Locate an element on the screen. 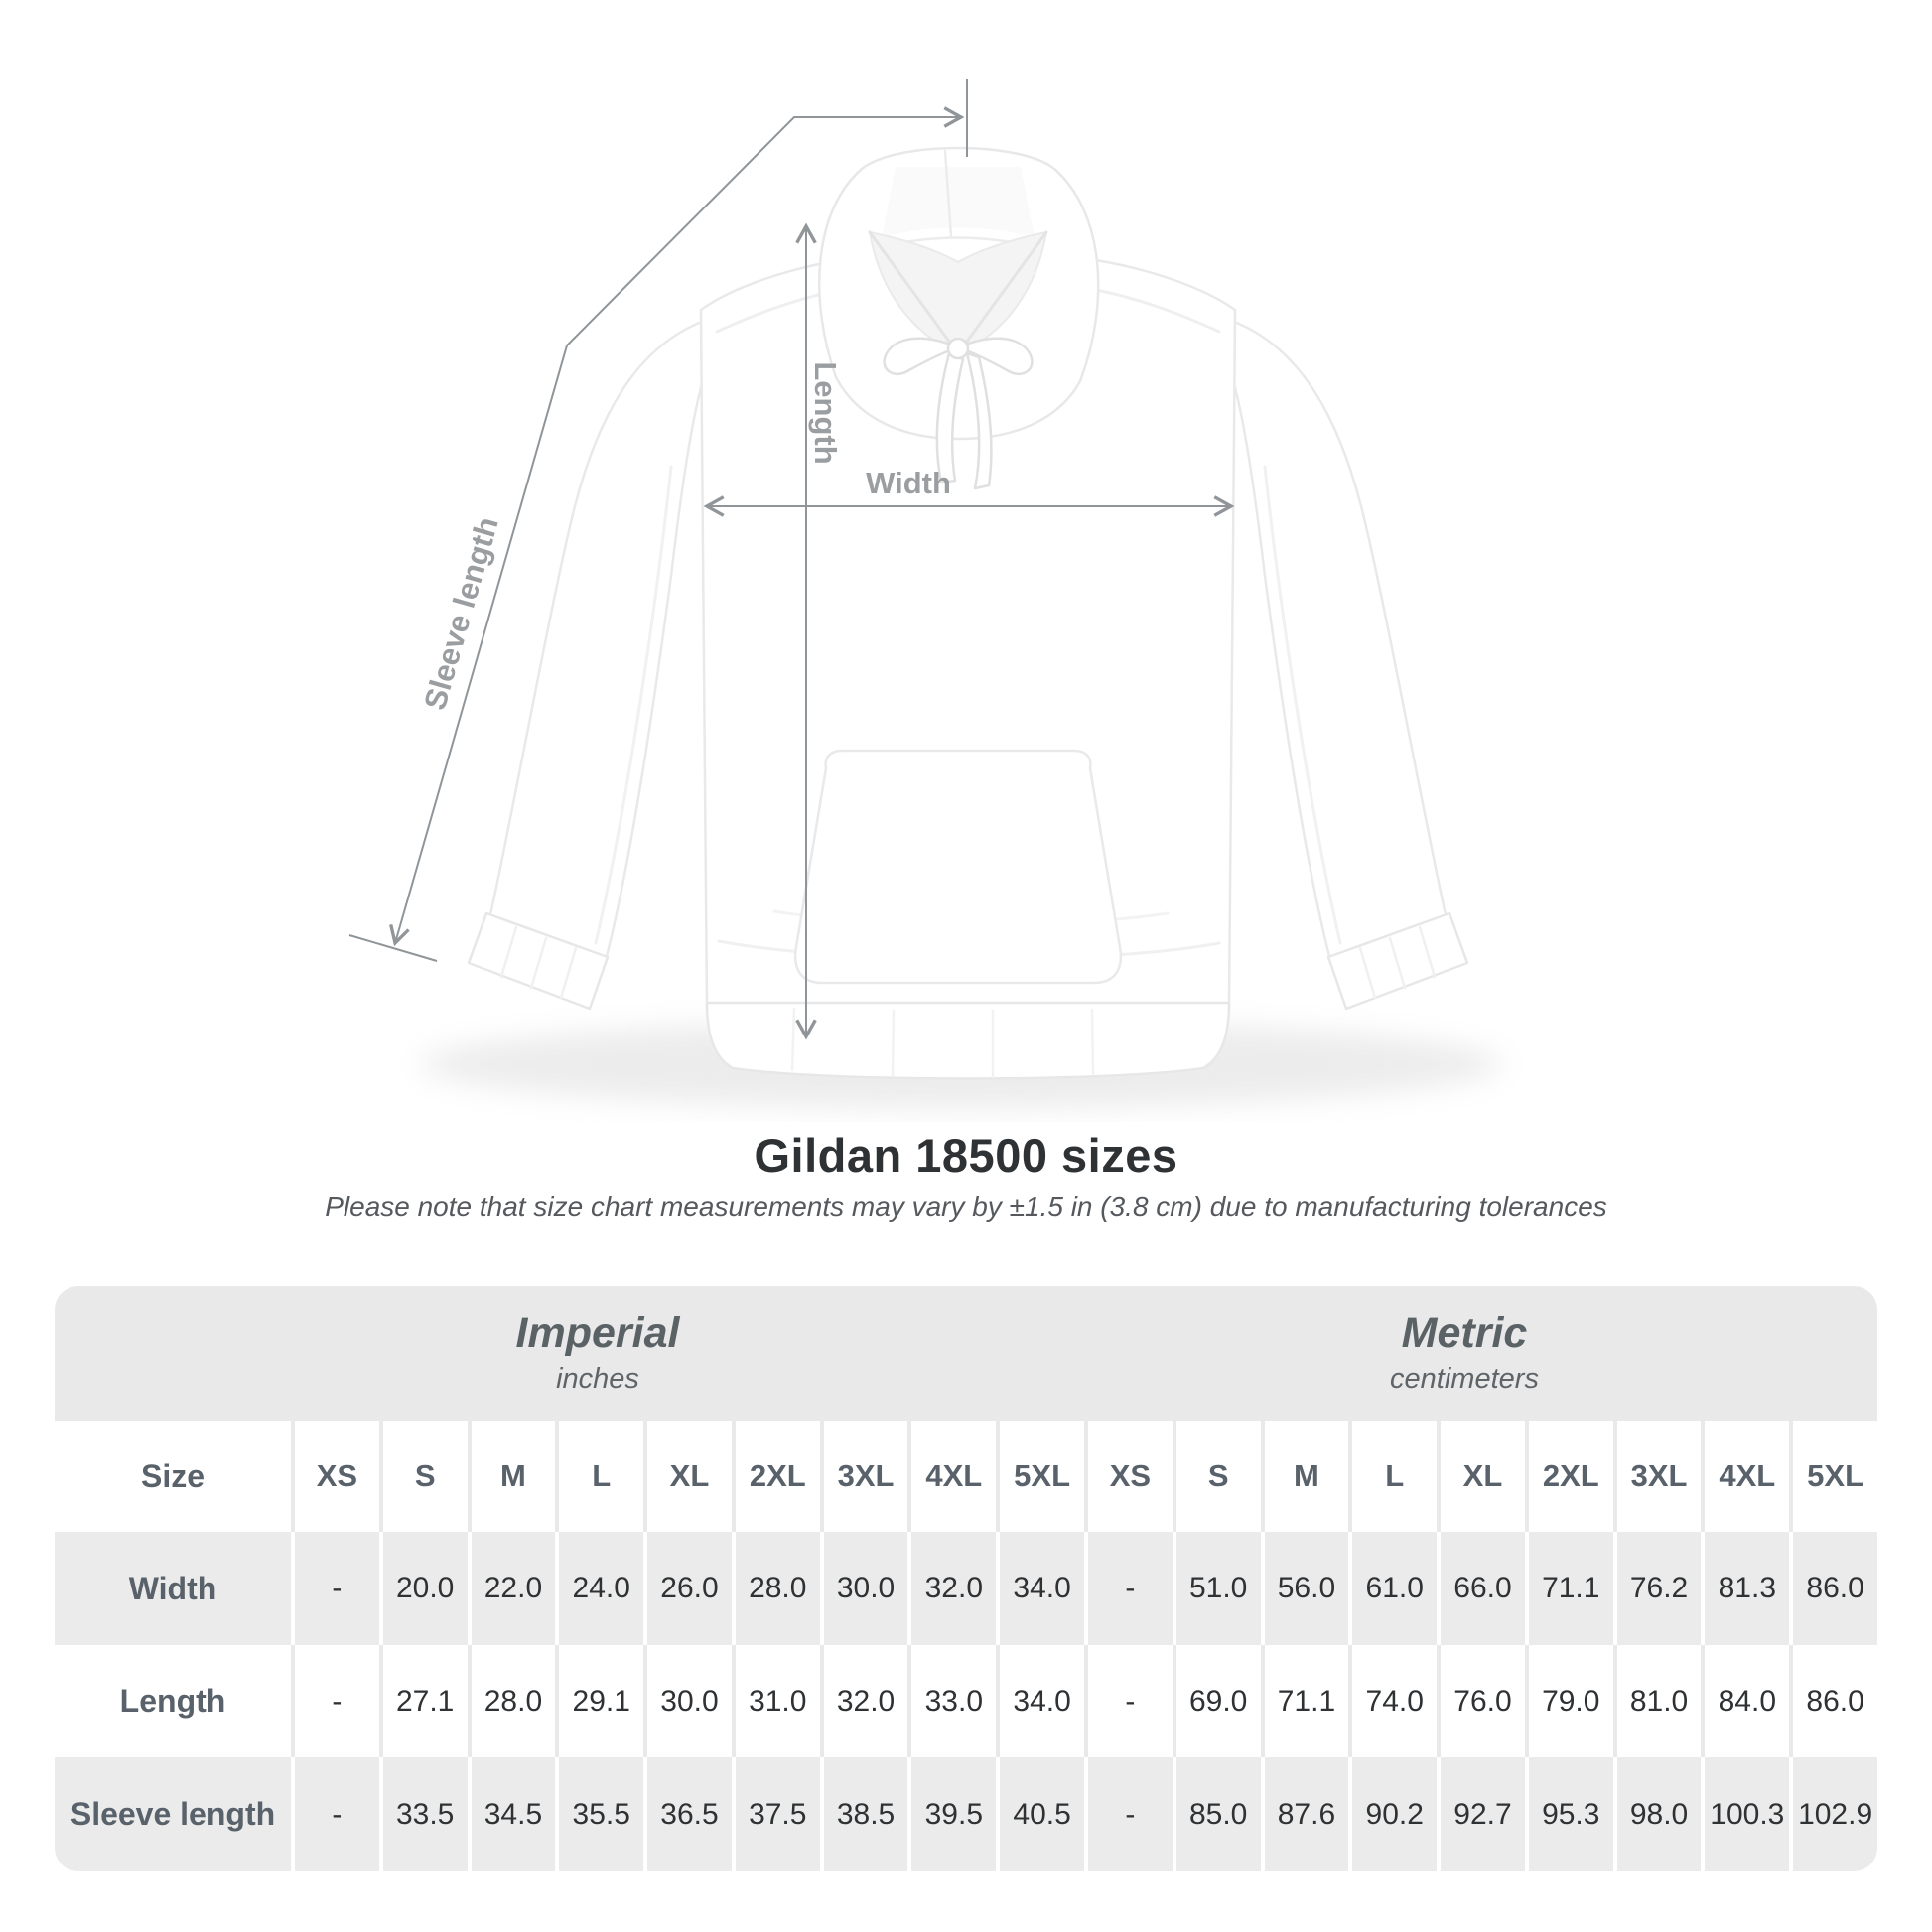 The image size is (1932, 1932). size-corner-label: Size is located at coordinates (173, 1477).